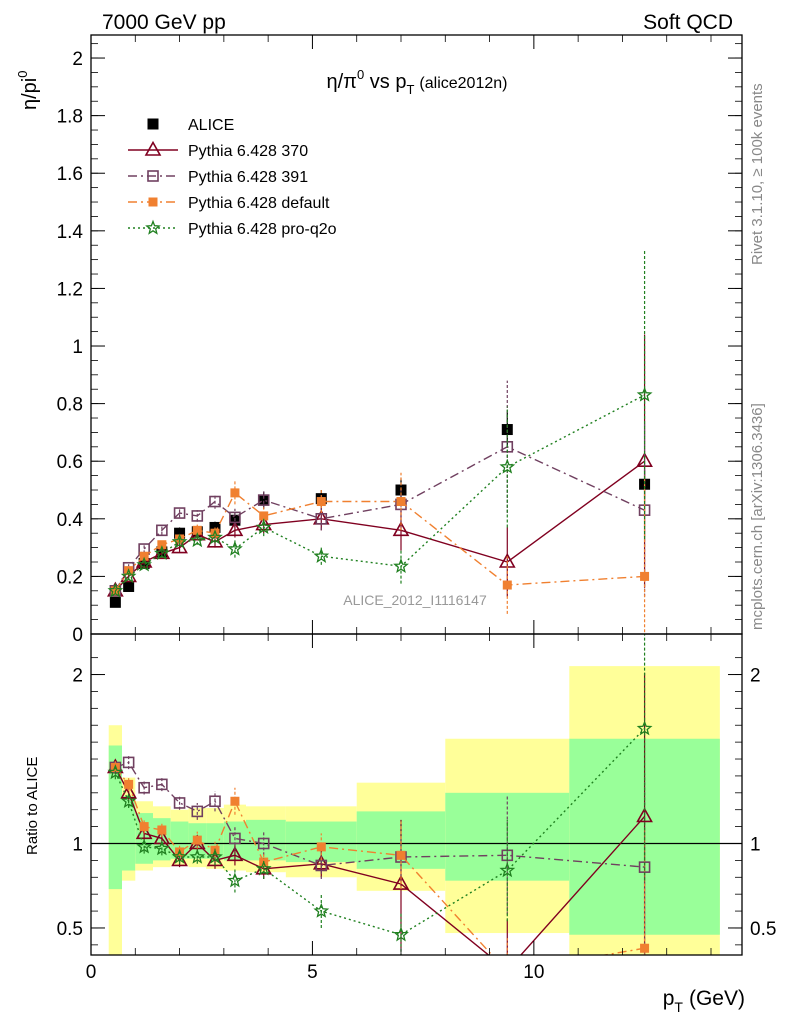 The image size is (786, 1024). Describe the element at coordinates (259, 203) in the screenshot. I see `legend-label-3: Pythia 6.428 default` at that location.